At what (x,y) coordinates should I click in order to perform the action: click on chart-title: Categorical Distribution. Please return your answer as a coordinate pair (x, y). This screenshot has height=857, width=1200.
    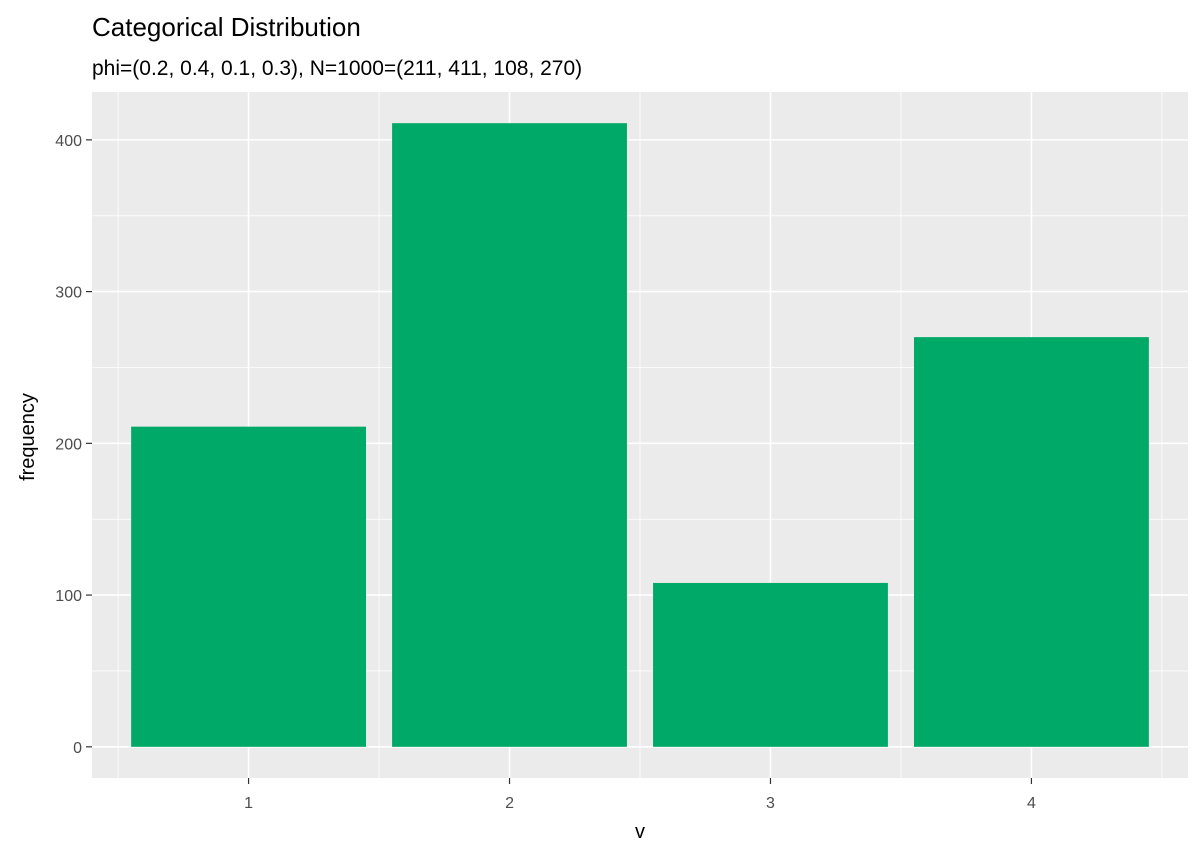
    Looking at the image, I should click on (226, 27).